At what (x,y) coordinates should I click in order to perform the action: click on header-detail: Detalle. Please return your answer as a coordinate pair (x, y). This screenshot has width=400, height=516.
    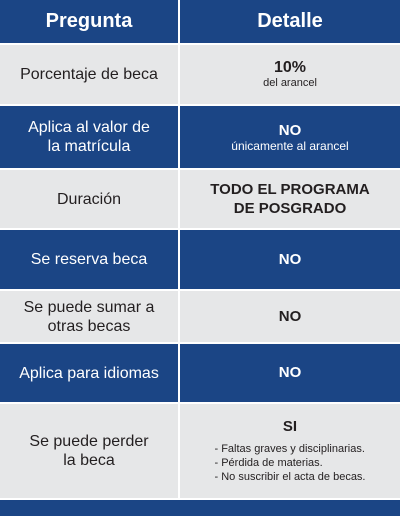
    Looking at the image, I should click on (290, 21).